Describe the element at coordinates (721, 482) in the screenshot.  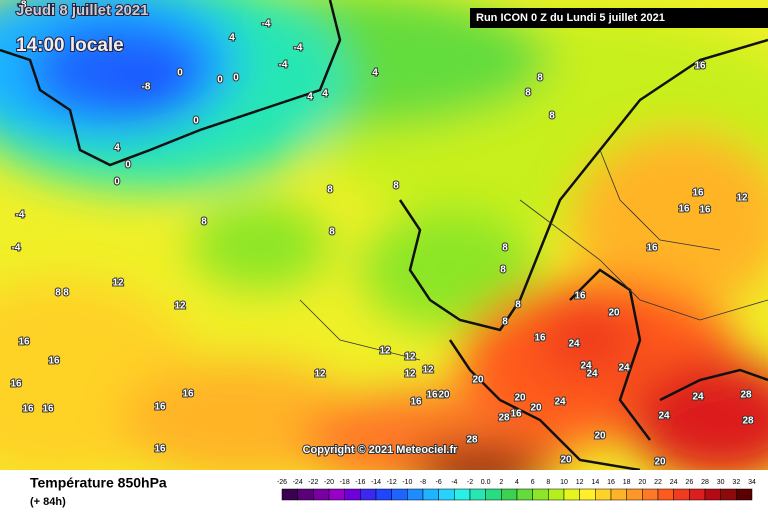
I see `scale-tick-label: 30` at that location.